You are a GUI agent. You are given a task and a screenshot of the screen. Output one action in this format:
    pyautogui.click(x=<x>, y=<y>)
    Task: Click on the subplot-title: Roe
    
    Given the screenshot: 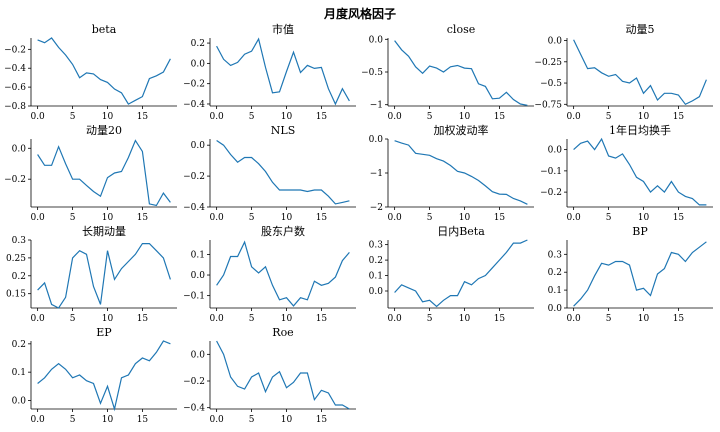 What is the action you would take?
    pyautogui.click(x=282, y=332)
    